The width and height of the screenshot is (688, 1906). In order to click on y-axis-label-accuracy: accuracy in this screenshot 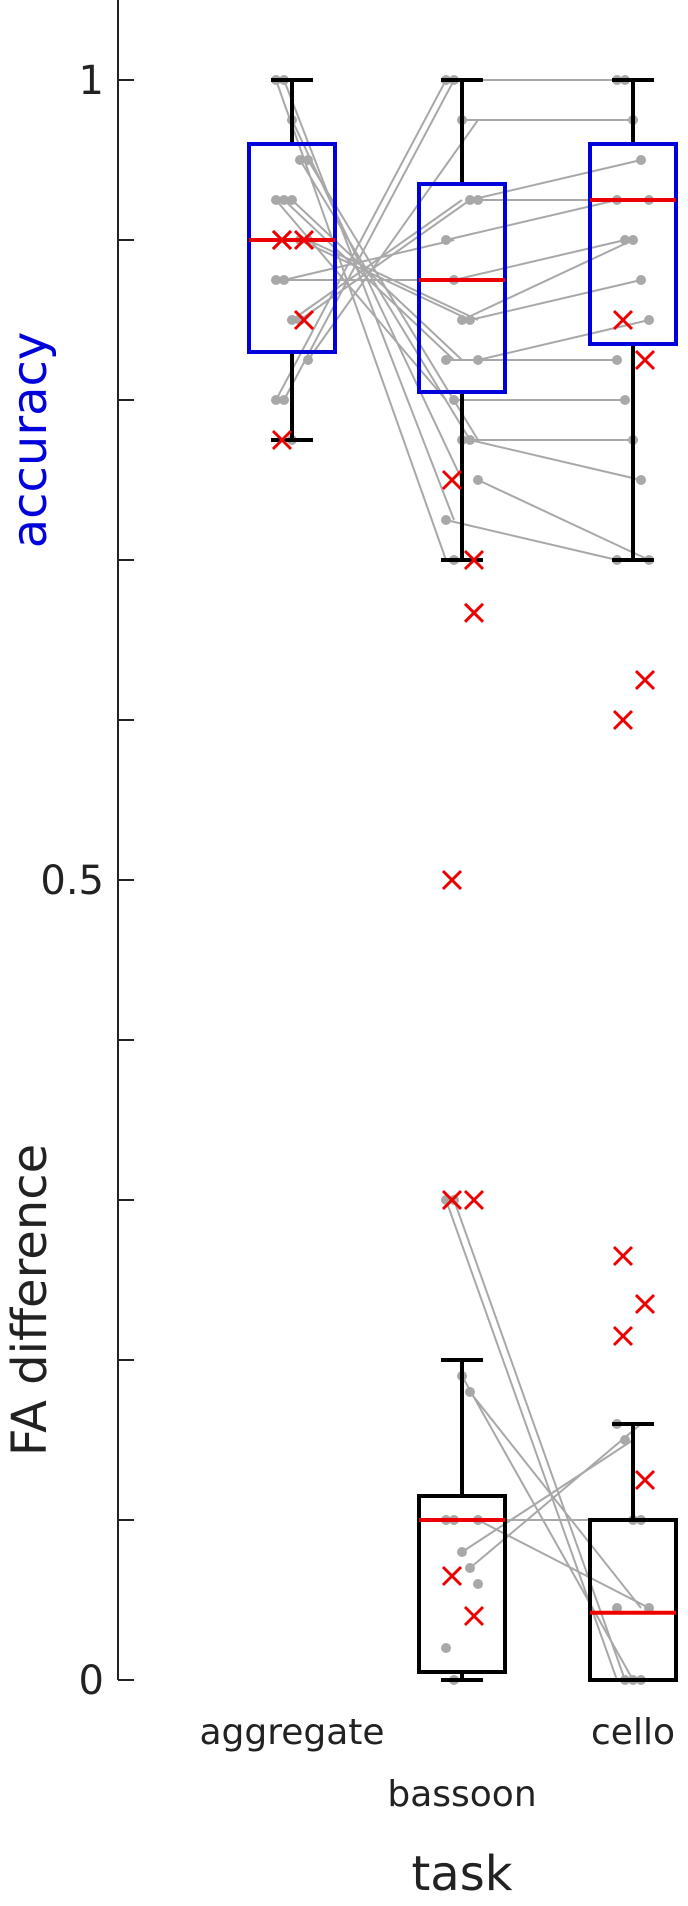, I will do `click(30, 440)`.